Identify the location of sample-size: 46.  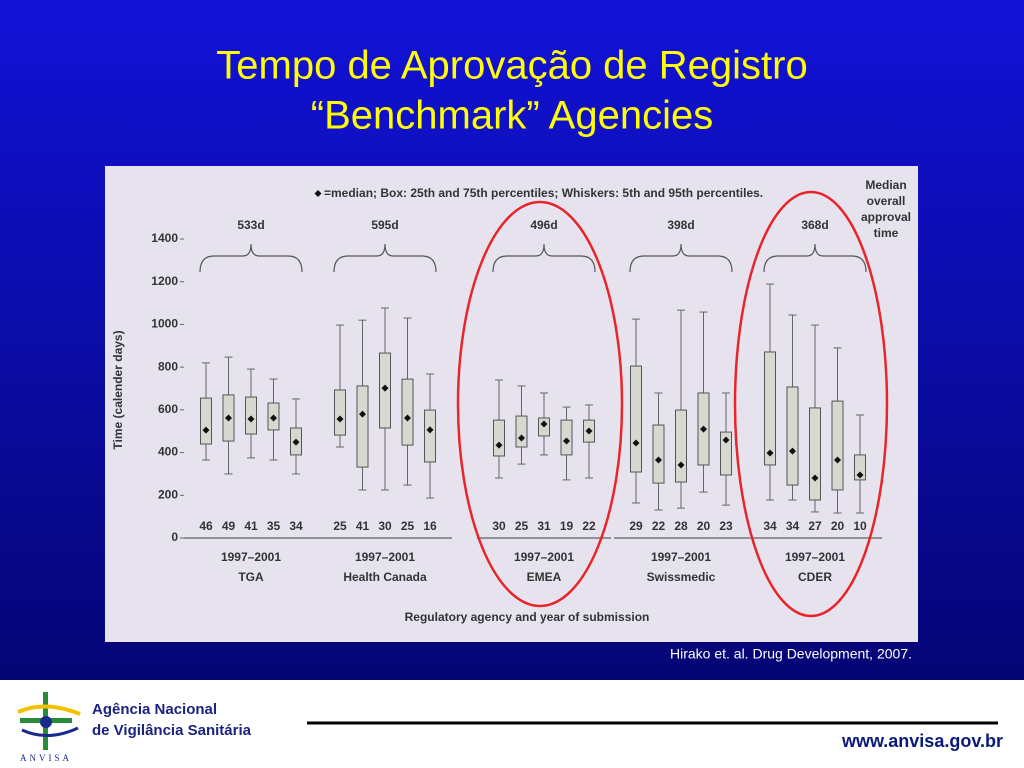
(206, 526).